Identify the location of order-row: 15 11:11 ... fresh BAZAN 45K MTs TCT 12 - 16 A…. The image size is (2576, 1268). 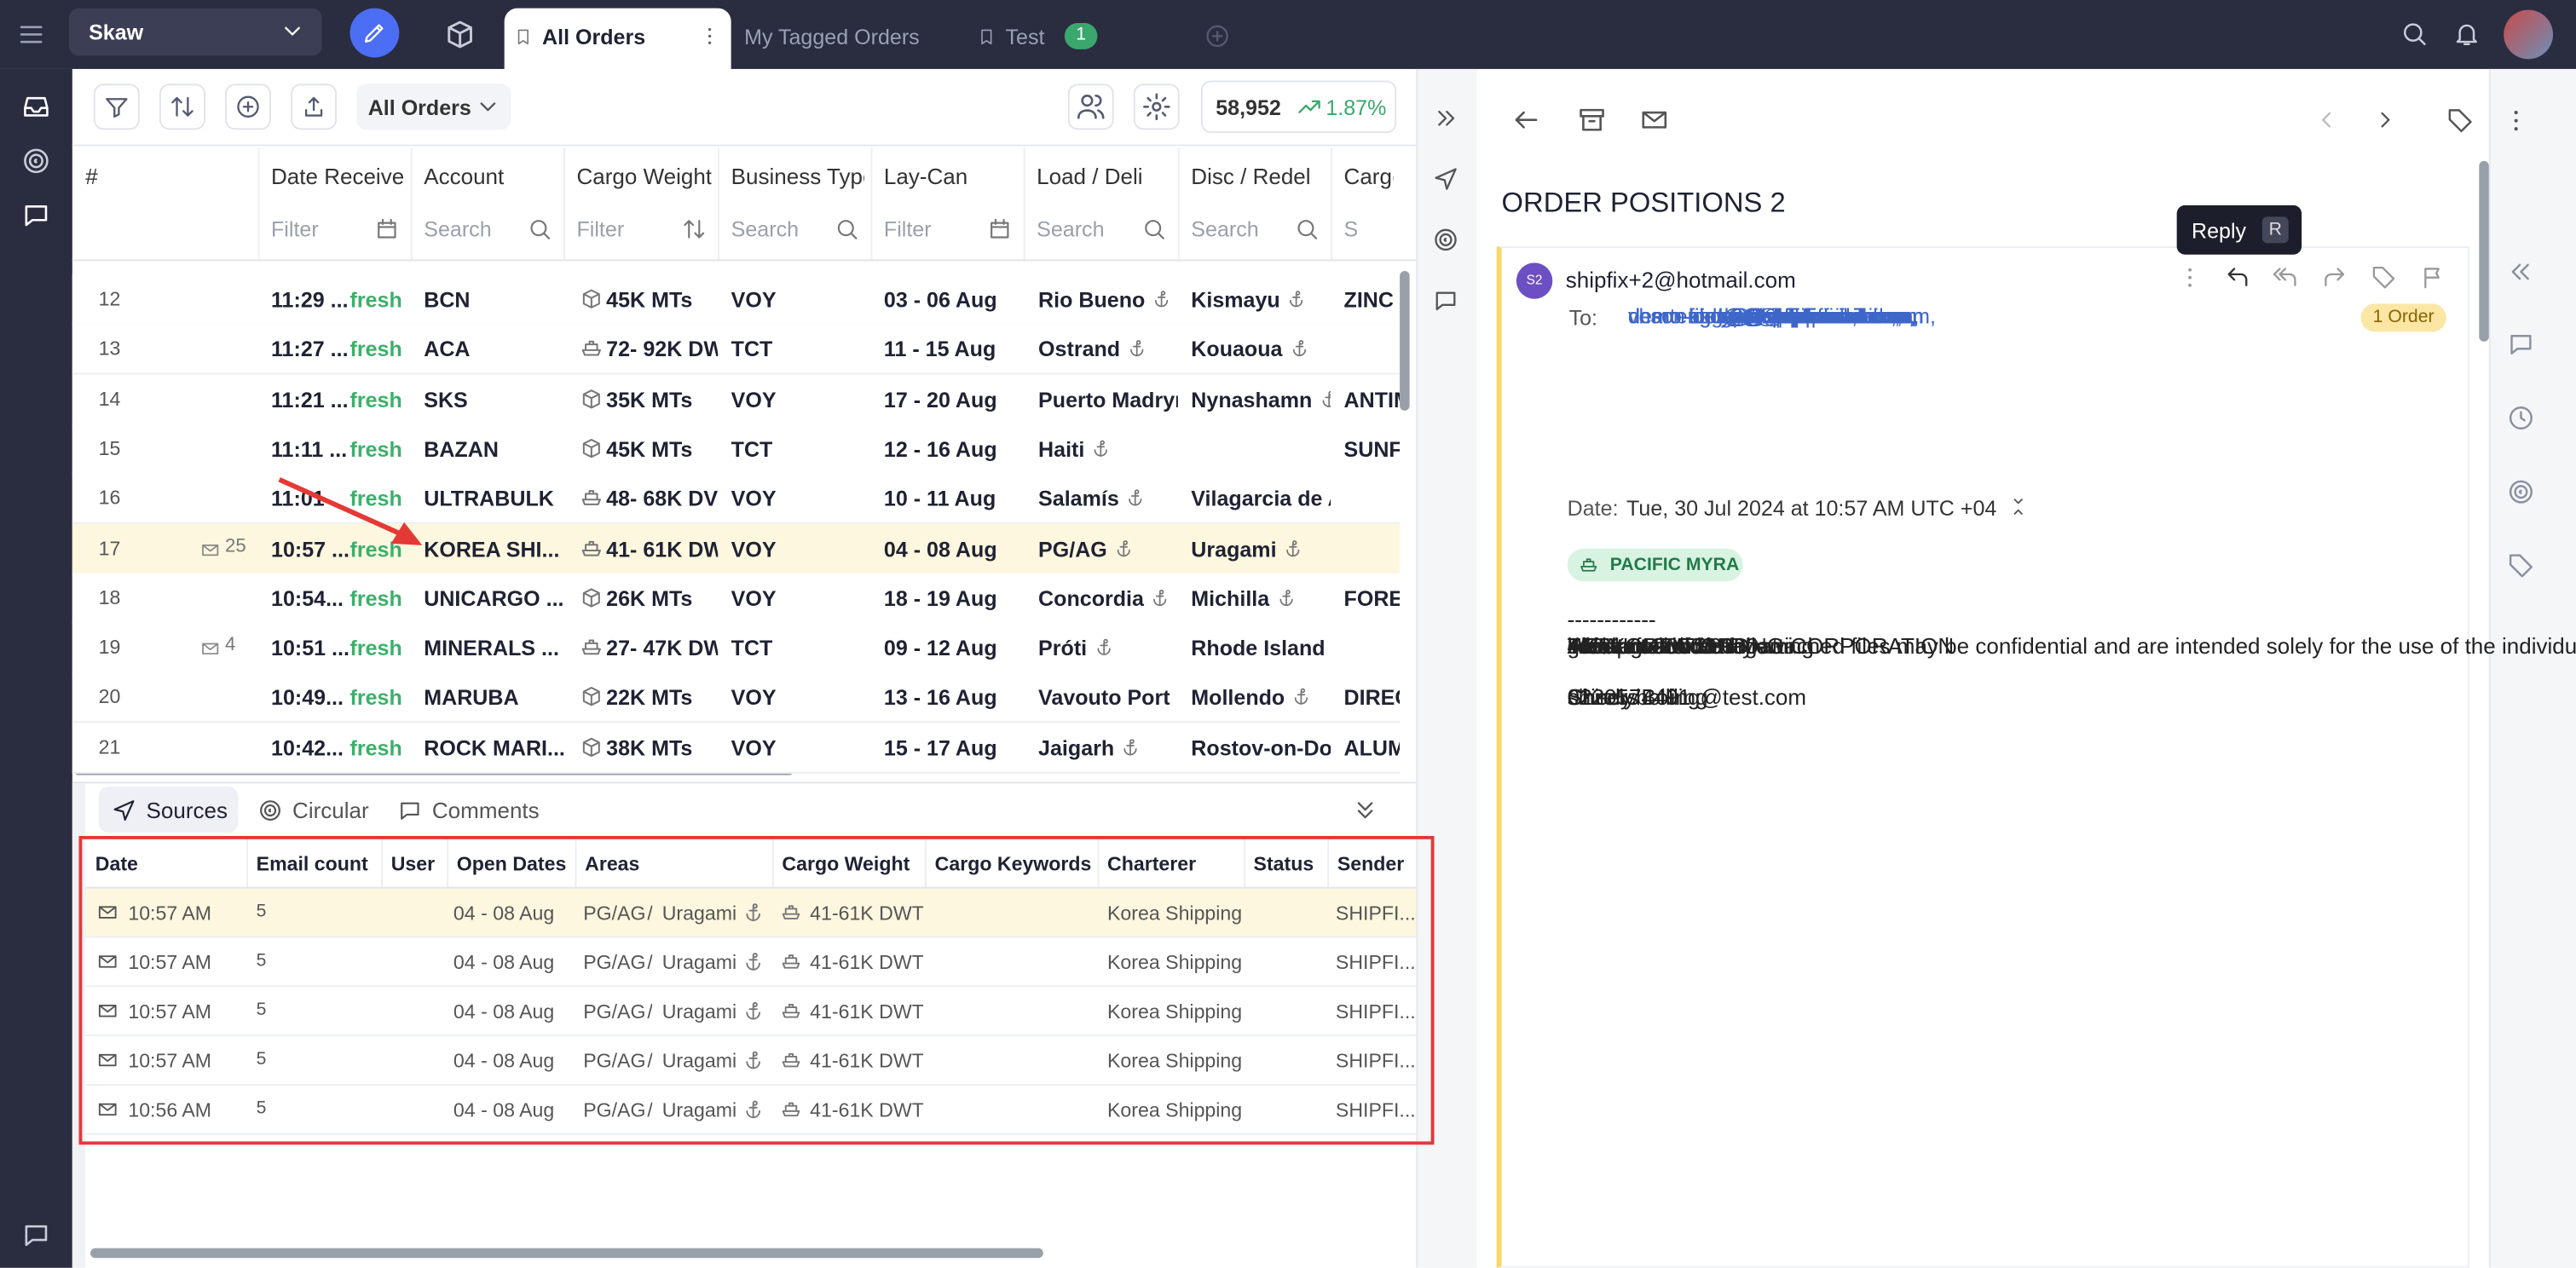
(736, 449).